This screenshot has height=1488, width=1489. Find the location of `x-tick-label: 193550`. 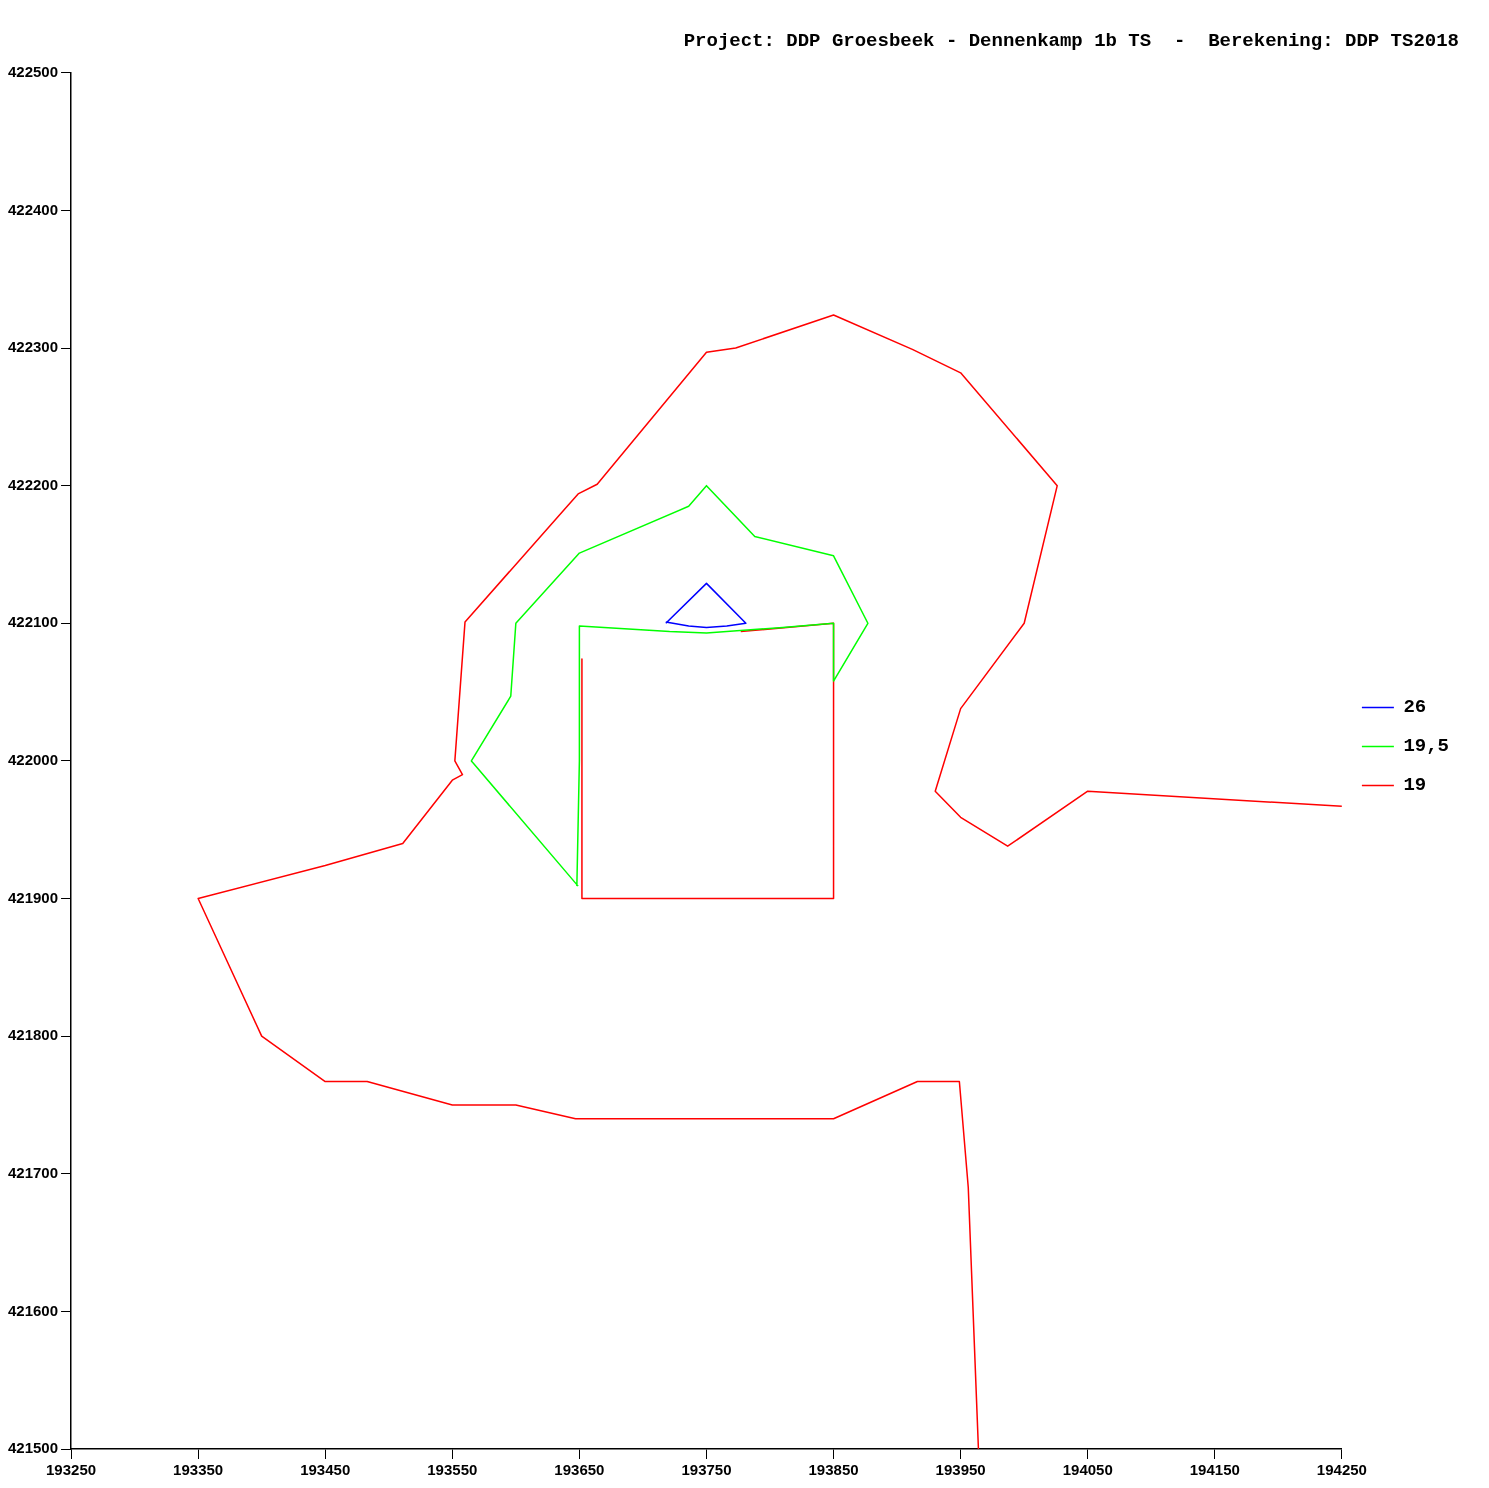

x-tick-label: 193550 is located at coordinates (452, 1470).